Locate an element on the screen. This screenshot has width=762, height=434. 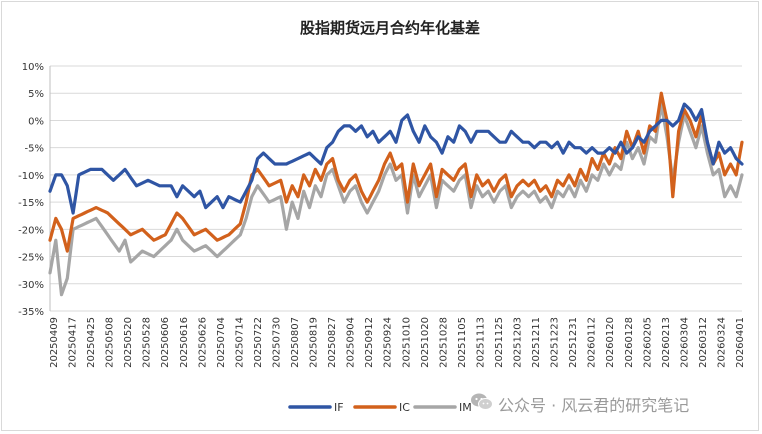
x-tick-label: 20251028 is located at coordinates (443, 342).